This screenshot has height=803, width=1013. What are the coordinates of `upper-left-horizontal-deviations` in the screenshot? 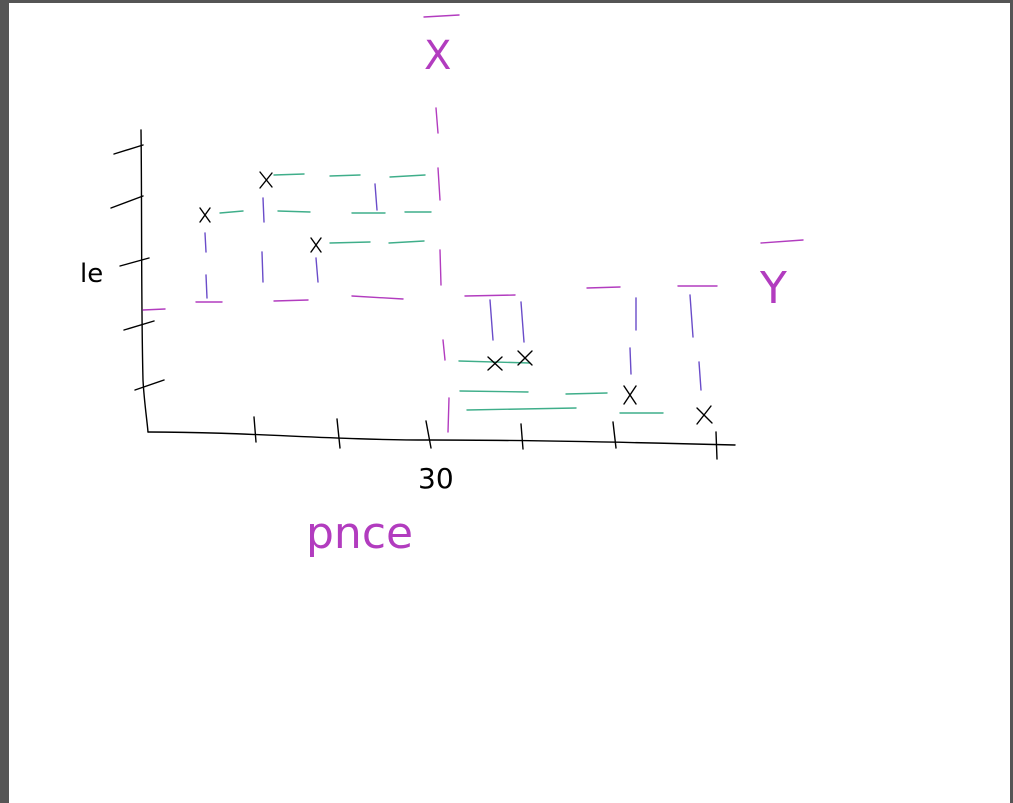 It's located at (325, 208).